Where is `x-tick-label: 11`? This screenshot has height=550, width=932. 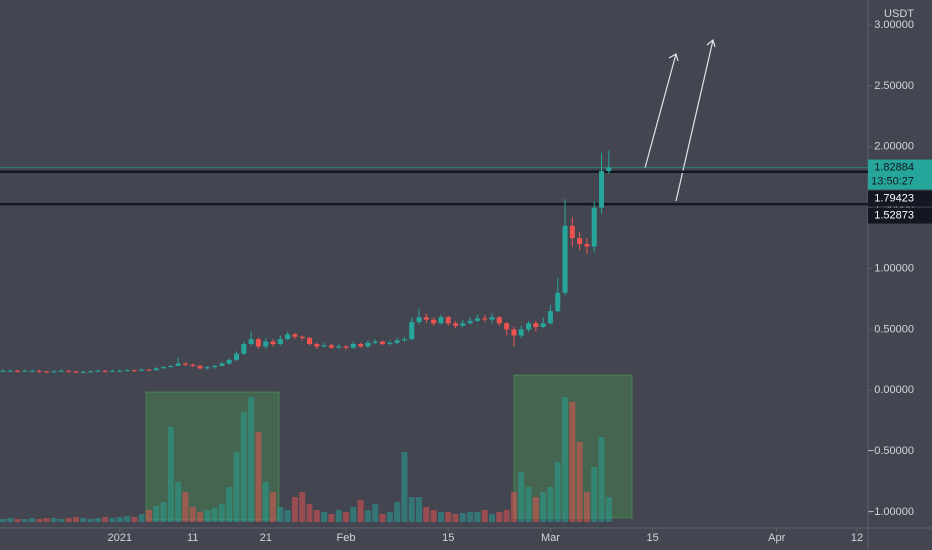 x-tick-label: 11 is located at coordinates (192, 538).